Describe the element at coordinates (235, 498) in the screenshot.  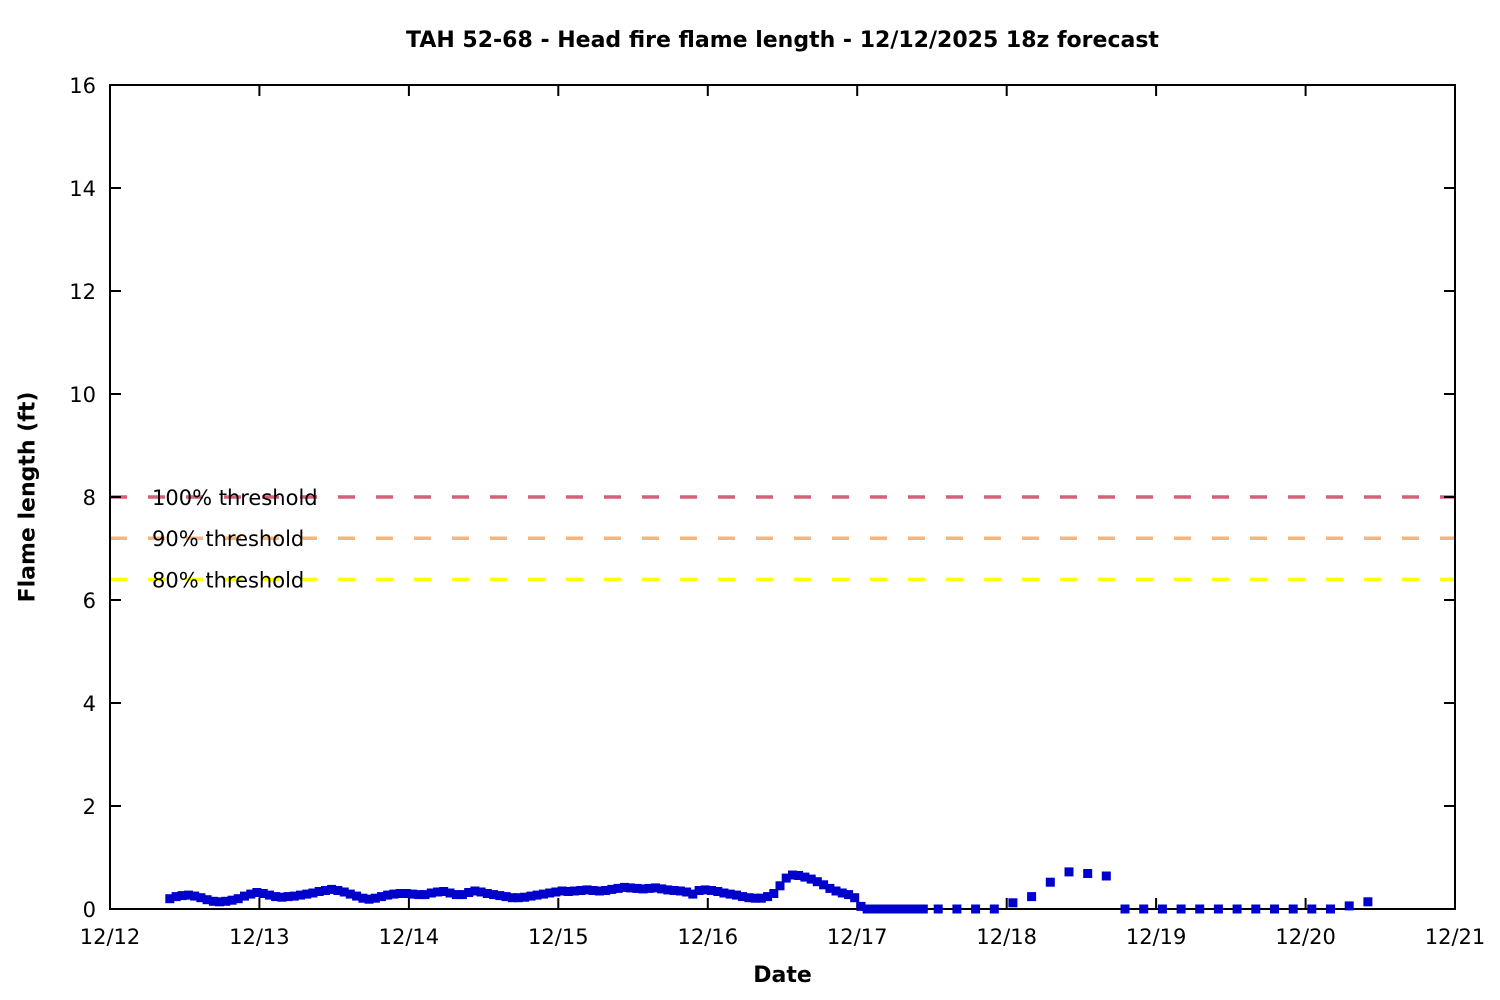
I see `threshold-label: 100% threshold` at that location.